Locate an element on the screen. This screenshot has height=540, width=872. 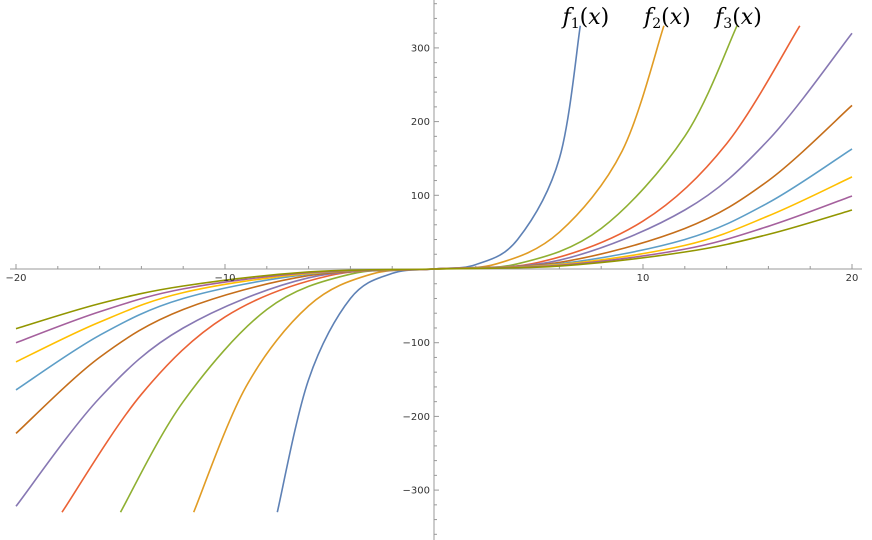
curve-label-2: f2(x) is located at coordinates (666, 18).